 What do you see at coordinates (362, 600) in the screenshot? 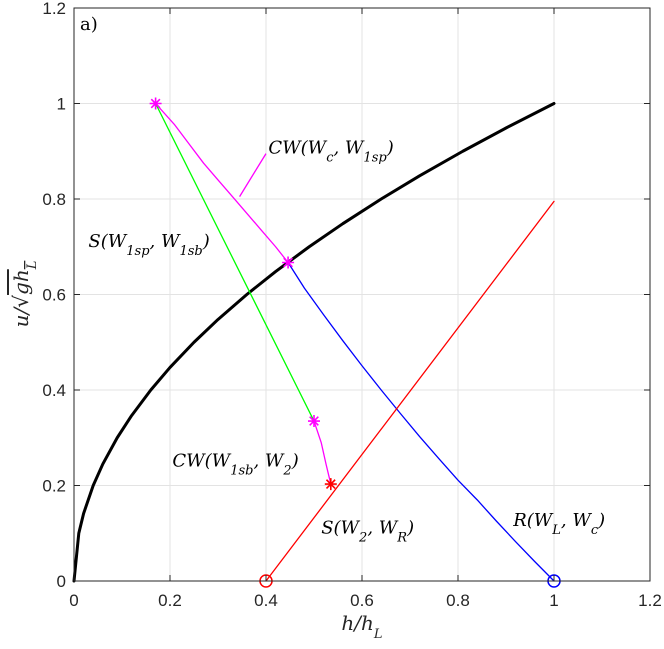
I see `x-tick-label: 0.6` at bounding box center [362, 600].